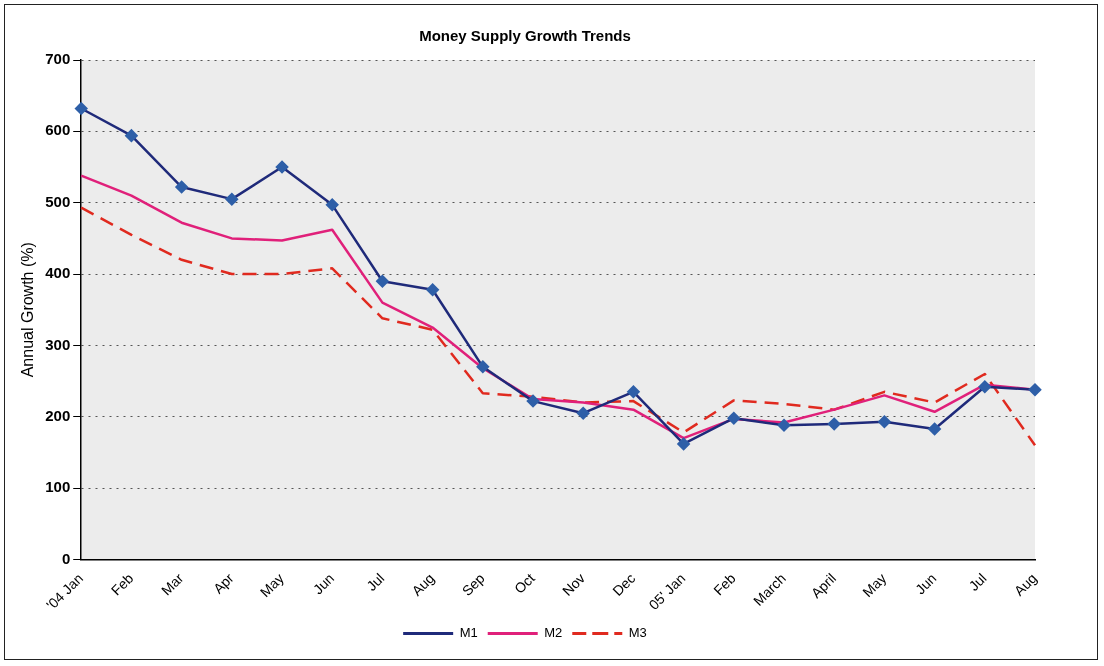 The width and height of the screenshot is (1104, 666). What do you see at coordinates (58, 344) in the screenshot?
I see `y-tick-label: 300` at bounding box center [58, 344].